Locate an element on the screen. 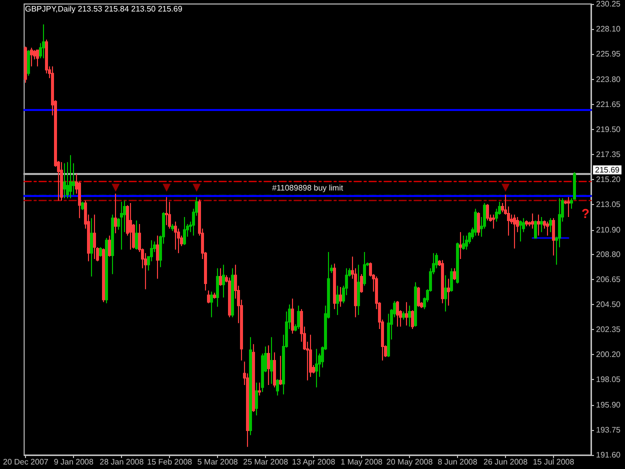 The image size is (625, 469). y-tick-label: 204.50 is located at coordinates (609, 304).